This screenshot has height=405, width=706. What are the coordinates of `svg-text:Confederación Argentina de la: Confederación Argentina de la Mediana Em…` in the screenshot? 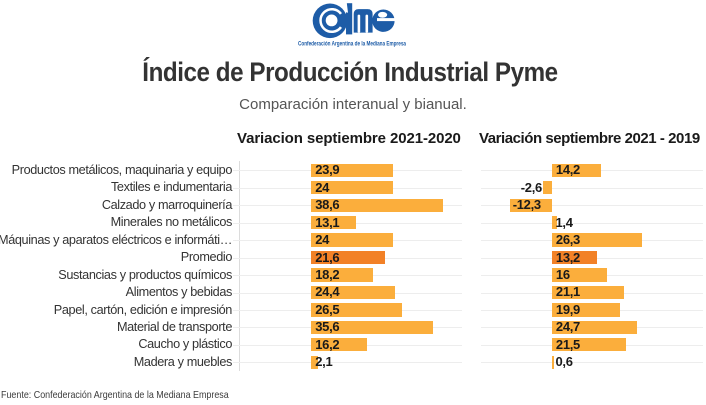 It's located at (352, 44).